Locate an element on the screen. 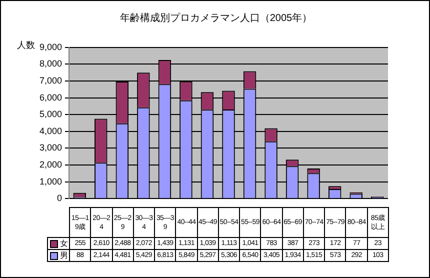  chart-title: 年齢構成別プロカメラマン人口（2005年） is located at coordinates (216, 18).